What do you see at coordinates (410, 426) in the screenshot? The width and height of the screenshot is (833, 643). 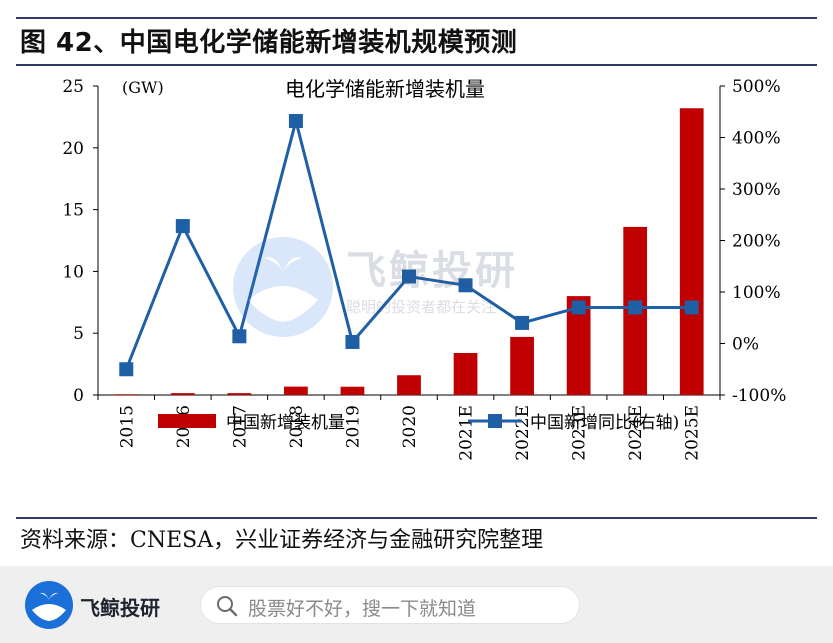 I see `x-tick-label: 2020` at bounding box center [410, 426].